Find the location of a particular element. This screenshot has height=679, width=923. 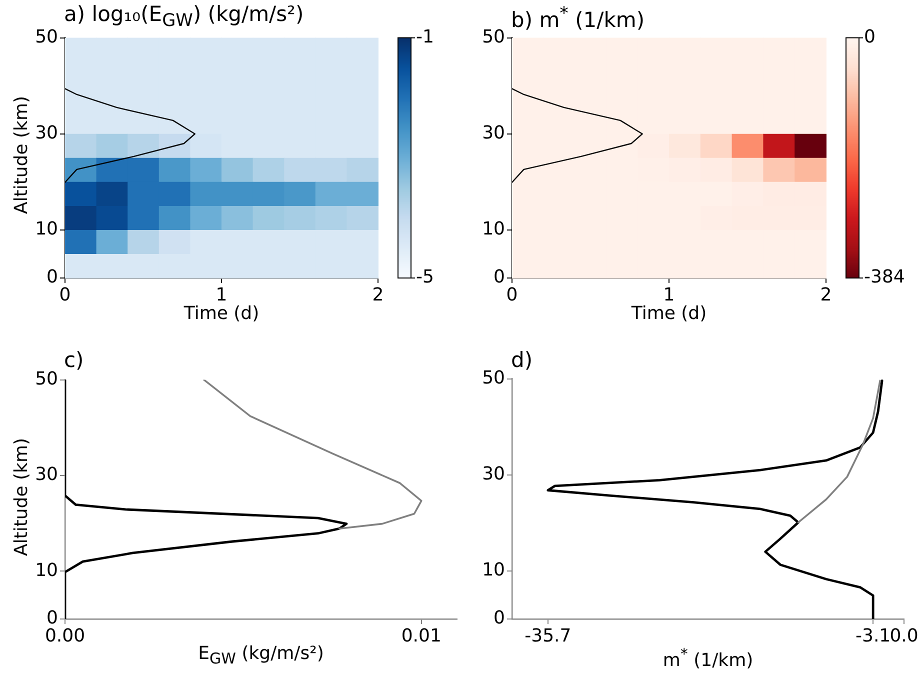

x-tick-label: 0.01 is located at coordinates (421, 635).